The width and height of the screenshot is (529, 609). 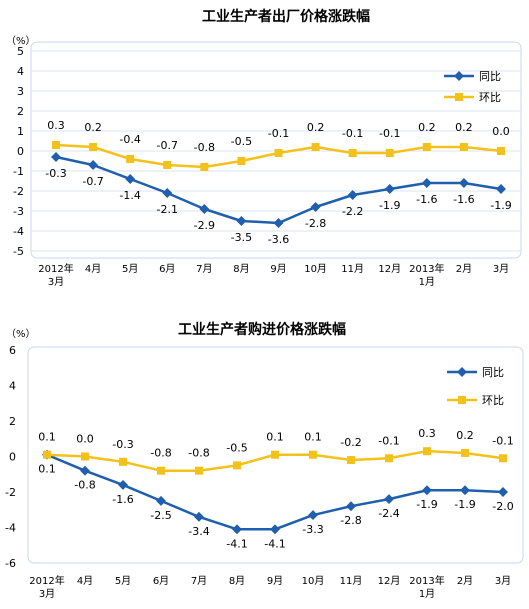 I want to click on chart-1-title: 工业生产者出厂价格涨跌幅, so click(x=286, y=17).